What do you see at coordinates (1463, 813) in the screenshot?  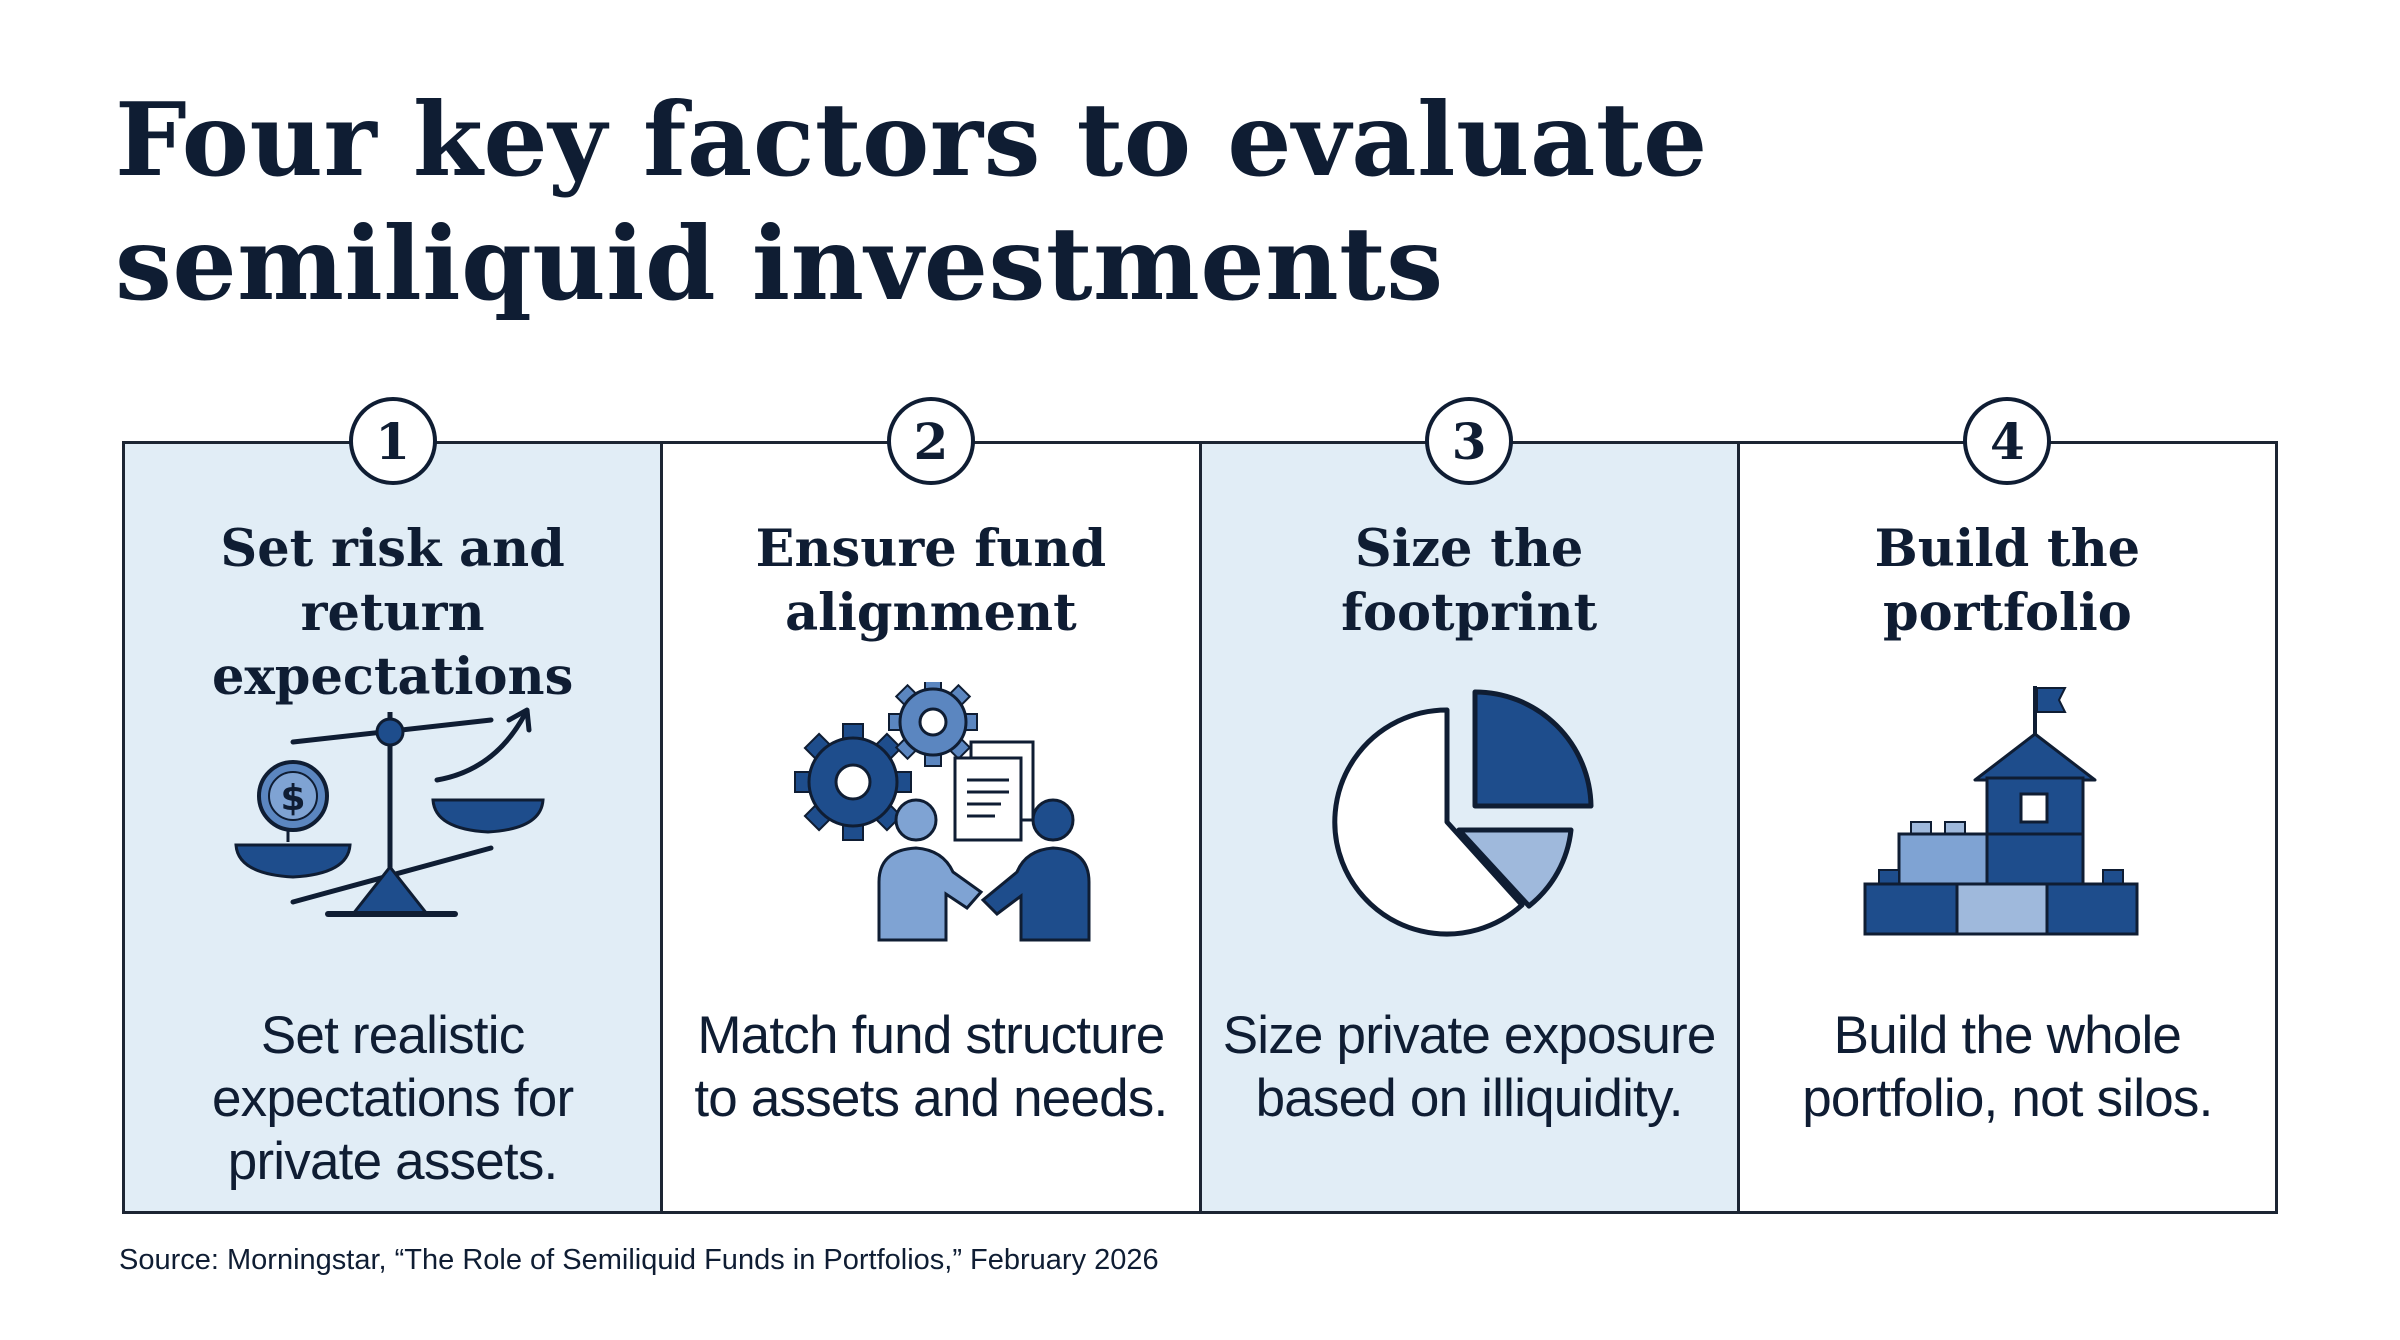 I see `pie-chart-icon` at bounding box center [1463, 813].